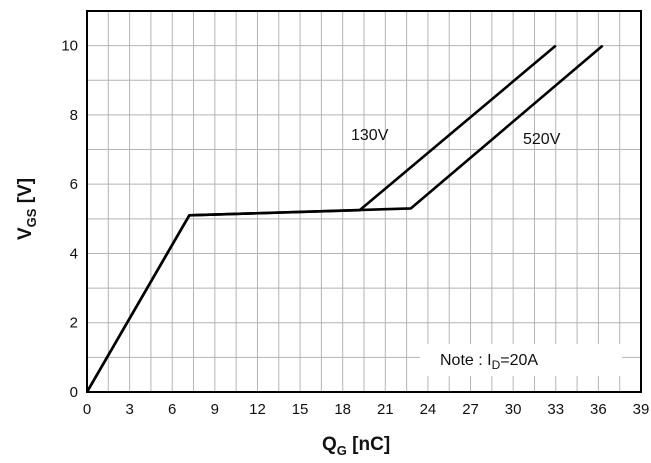 The image size is (651, 463). What do you see at coordinates (300, 409) in the screenshot?
I see `x-tick-label: 15` at bounding box center [300, 409].